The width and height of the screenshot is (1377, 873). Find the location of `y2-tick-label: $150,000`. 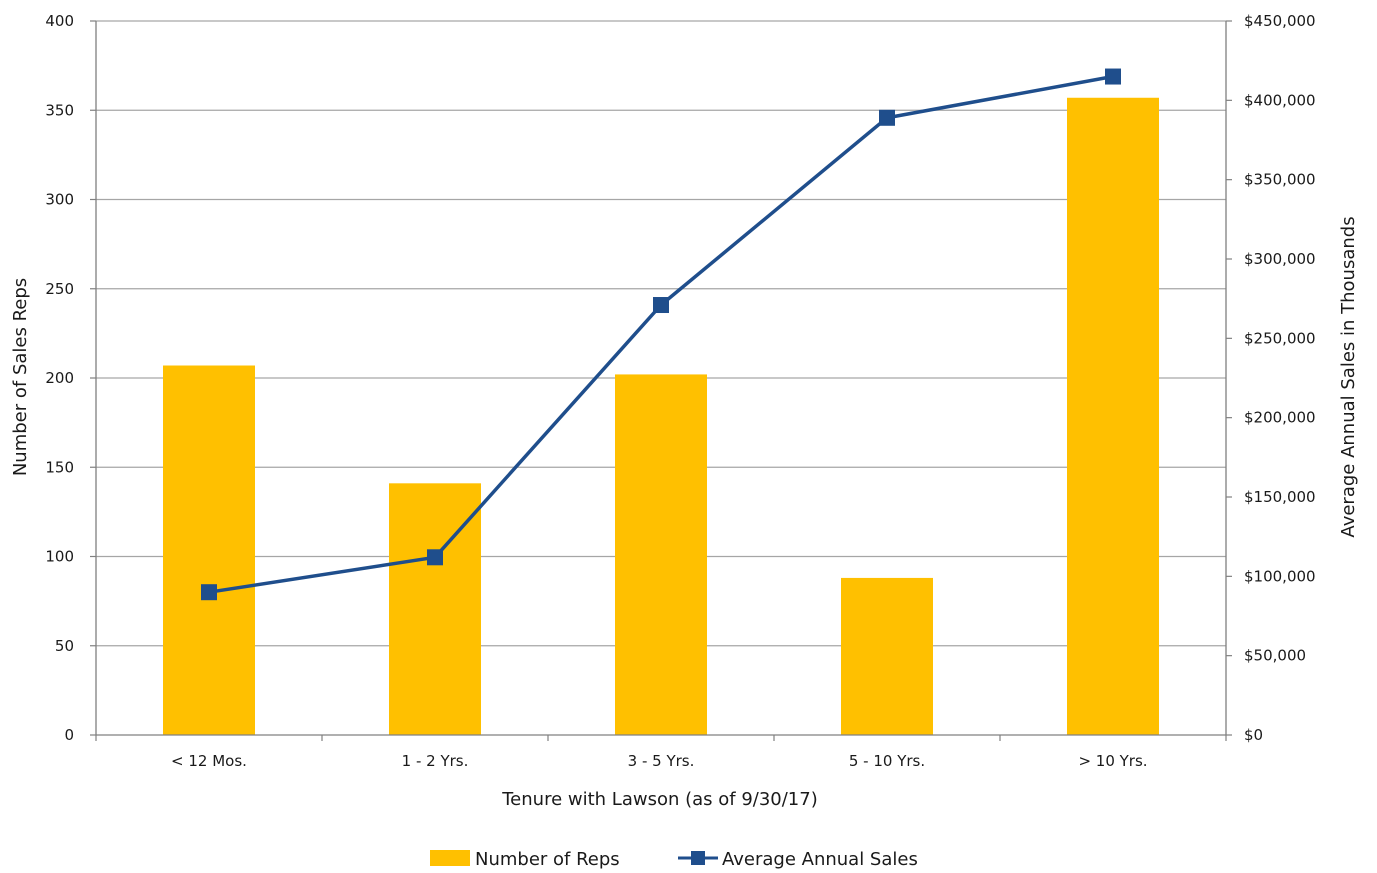

y2-tick-label: $150,000 is located at coordinates (1280, 497).